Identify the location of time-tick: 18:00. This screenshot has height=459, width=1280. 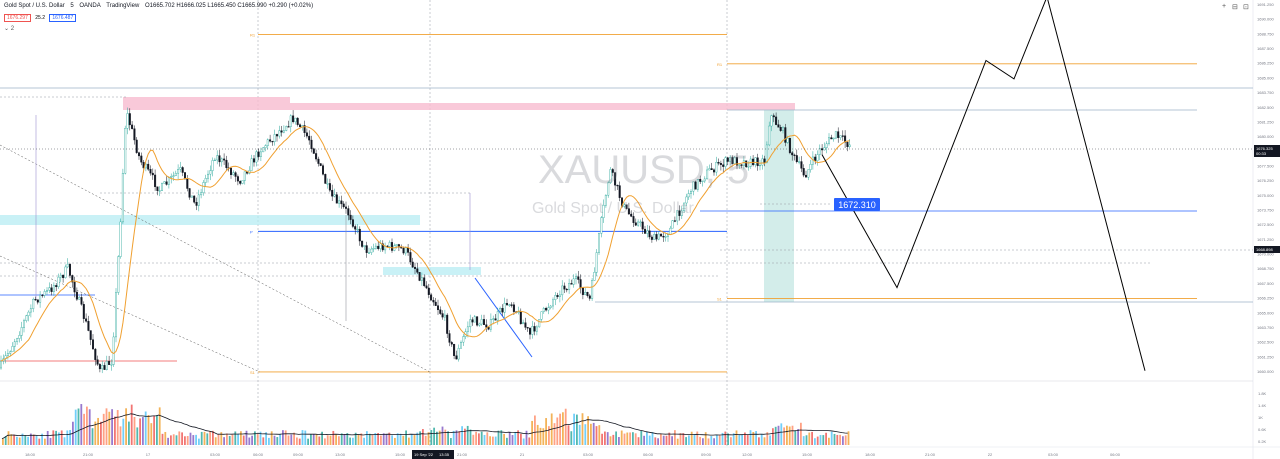
(870, 454).